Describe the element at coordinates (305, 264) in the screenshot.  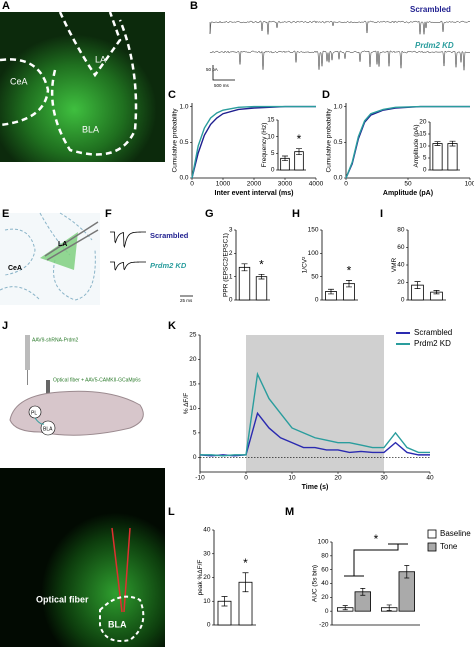
I see `y-axis-label: 1/CV²` at that location.